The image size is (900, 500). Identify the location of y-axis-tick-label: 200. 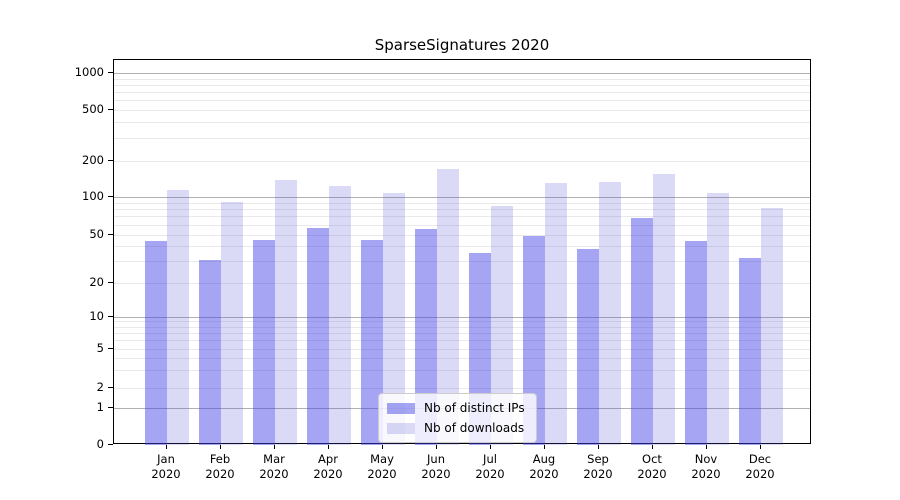
(93, 160).